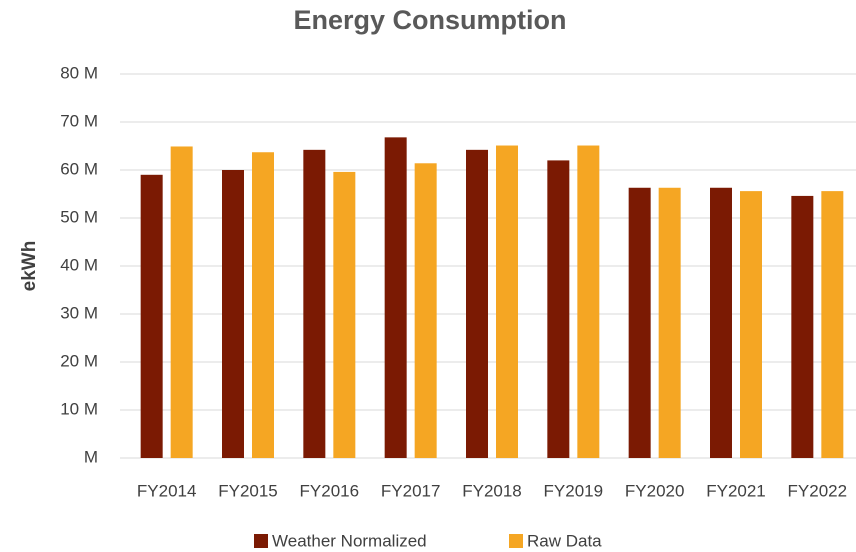  I want to click on y-tick-label: 70 M, so click(79, 120).